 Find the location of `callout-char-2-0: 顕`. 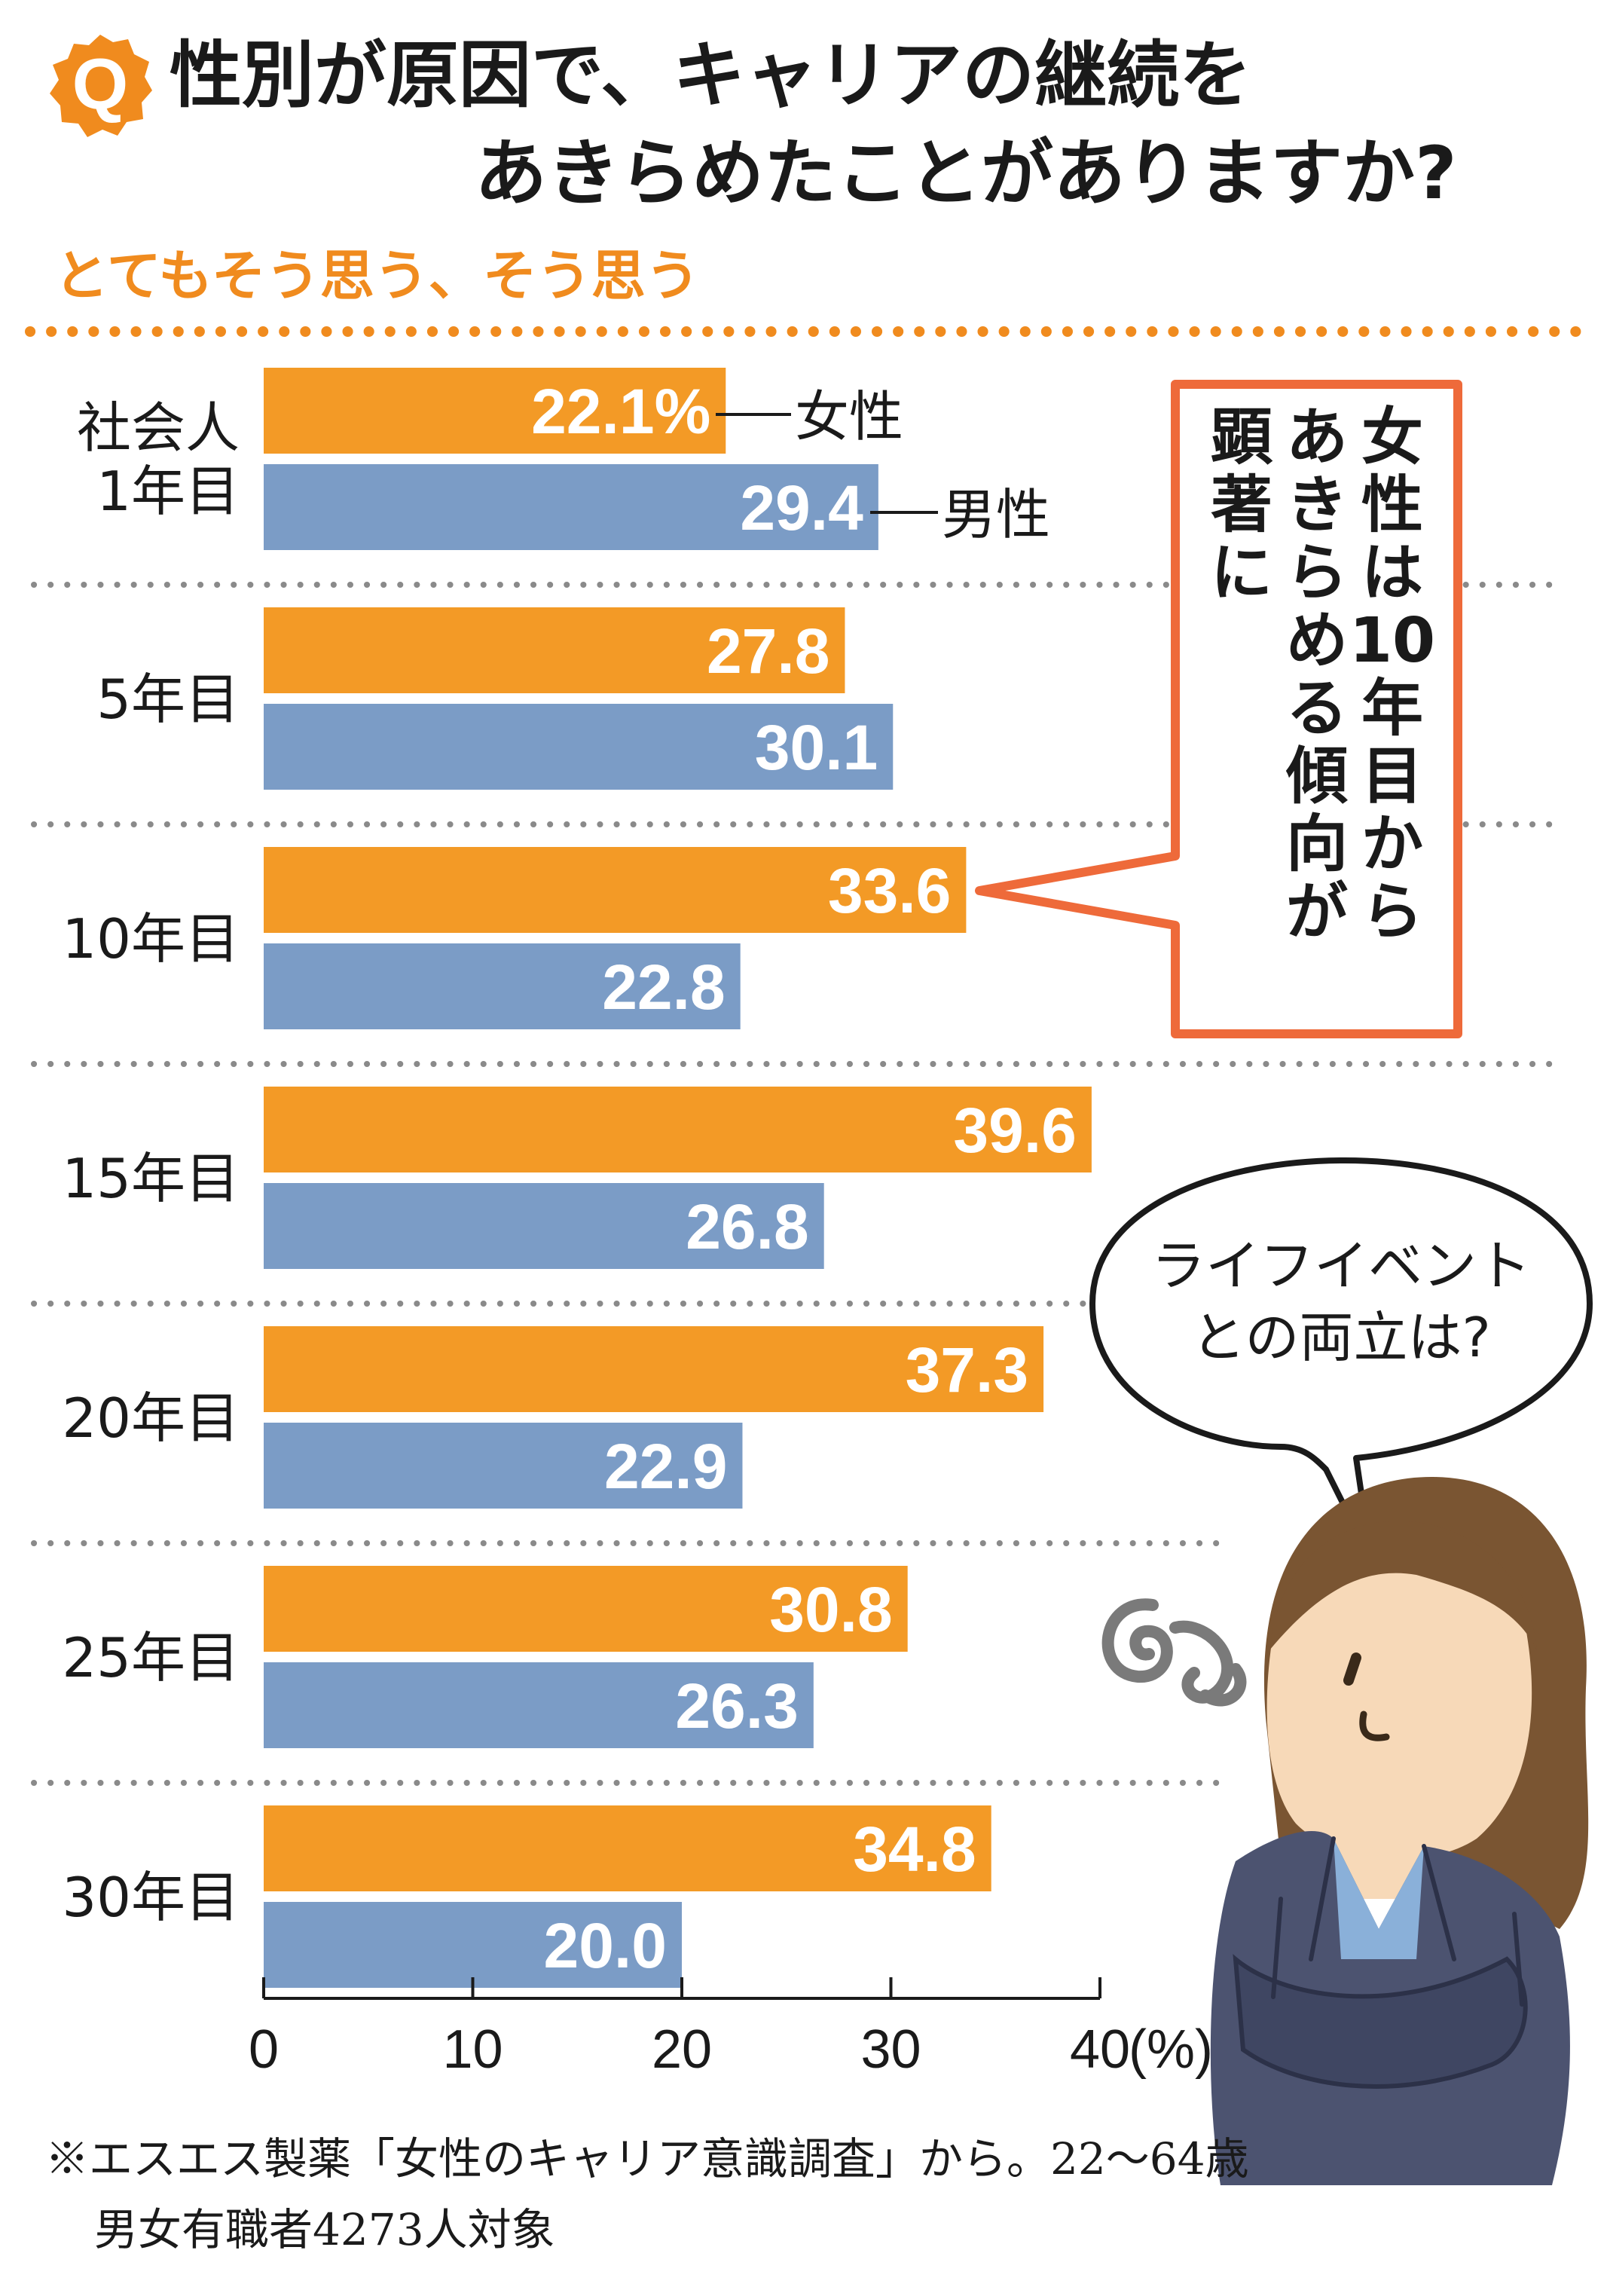

callout-char-2-0: 顕 is located at coordinates (1242, 437).